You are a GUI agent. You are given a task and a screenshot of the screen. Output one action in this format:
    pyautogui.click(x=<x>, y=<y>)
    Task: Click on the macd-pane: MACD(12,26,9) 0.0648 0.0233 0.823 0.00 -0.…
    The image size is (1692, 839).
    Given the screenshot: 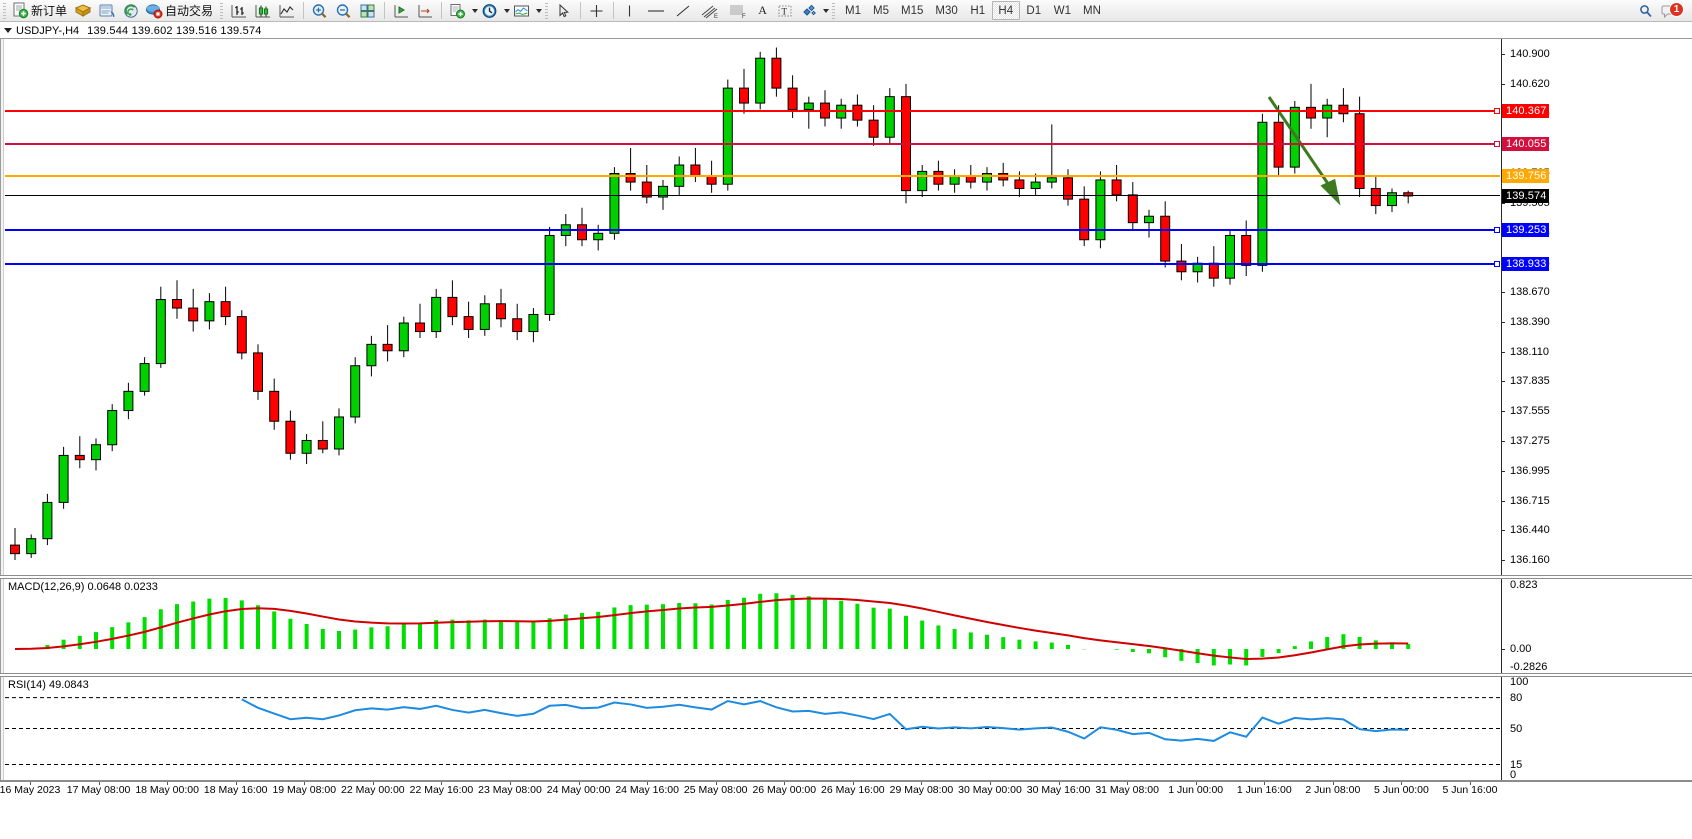 What is the action you would take?
    pyautogui.click(x=846, y=626)
    